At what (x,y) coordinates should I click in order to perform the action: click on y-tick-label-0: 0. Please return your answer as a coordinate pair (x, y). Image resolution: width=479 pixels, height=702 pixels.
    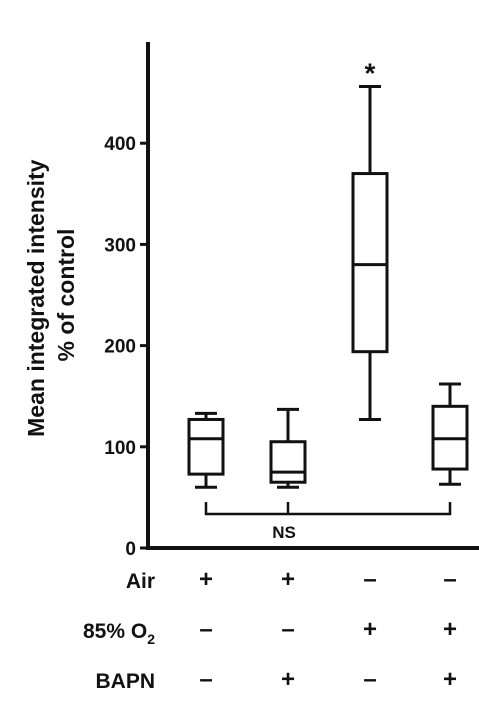
    Looking at the image, I should click on (130, 549).